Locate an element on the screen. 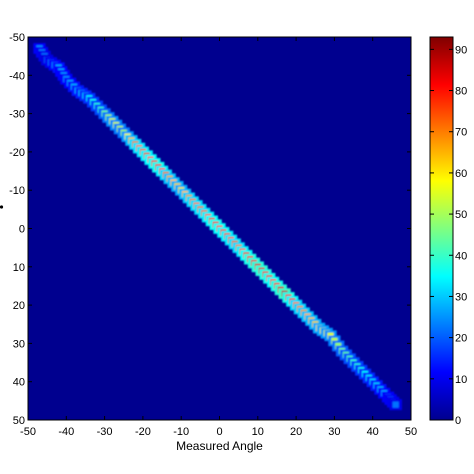 This screenshot has width=474, height=474. y-tick-label: 20 is located at coordinates (19, 306).